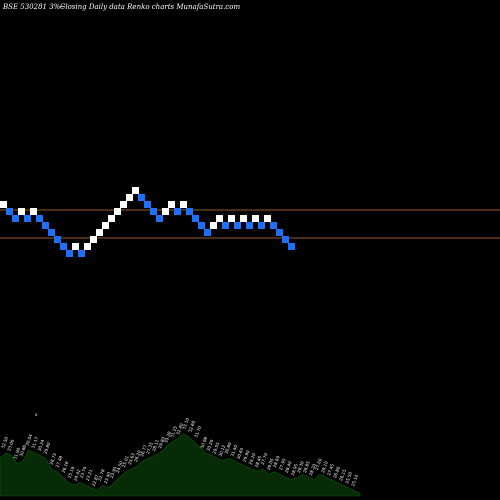 The width and height of the screenshot is (500, 500). Describe the element at coordinates (77, 474) in the screenshot. I see `price-label: 24.42` at that location.